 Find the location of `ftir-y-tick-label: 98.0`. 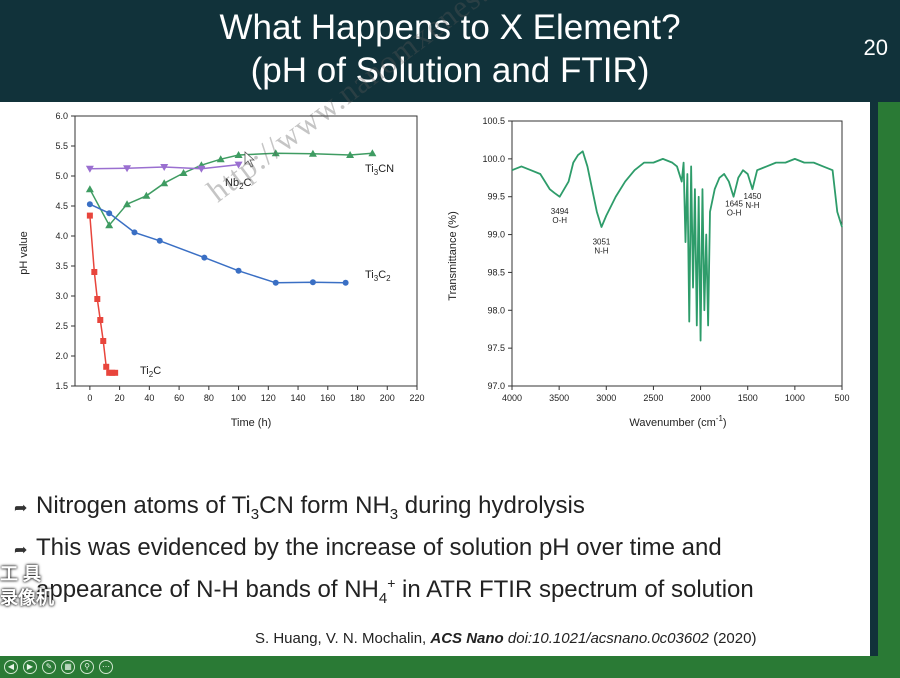

ftir-y-tick-label: 98.0 is located at coordinates (496, 310).